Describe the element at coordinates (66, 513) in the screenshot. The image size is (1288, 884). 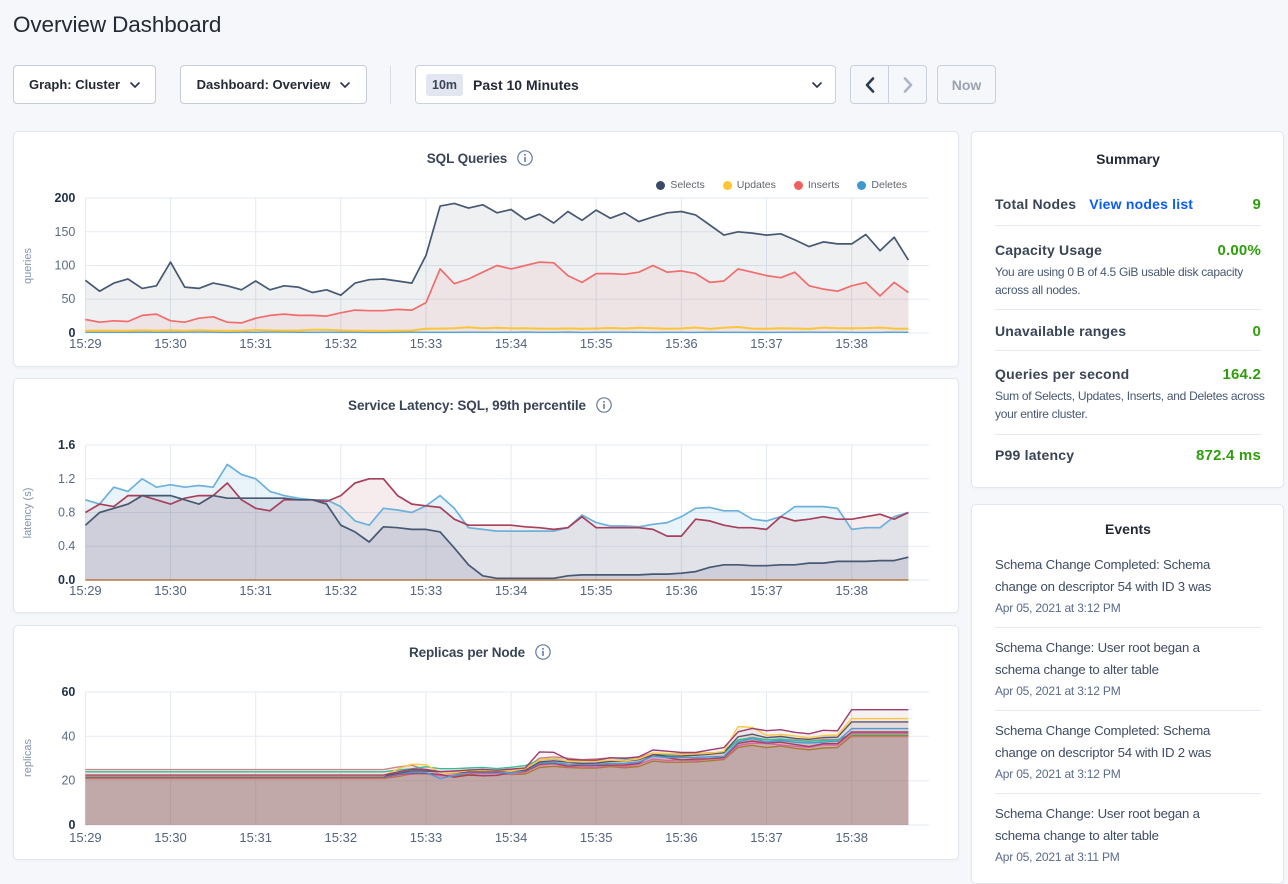
I see `svg-text: 0.8` at that location.